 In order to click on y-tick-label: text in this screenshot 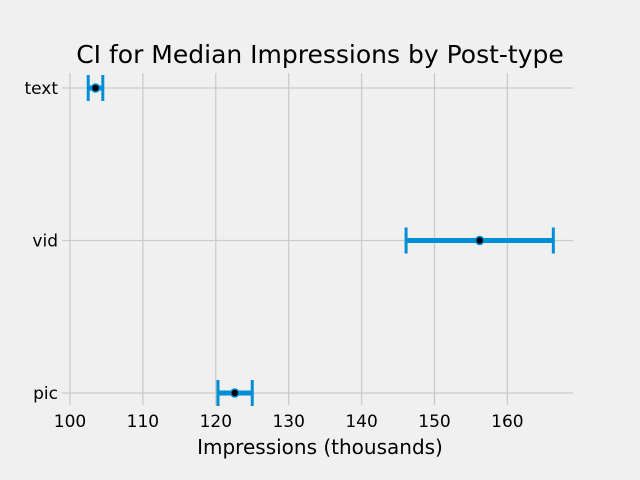, I will do `click(41, 89)`.